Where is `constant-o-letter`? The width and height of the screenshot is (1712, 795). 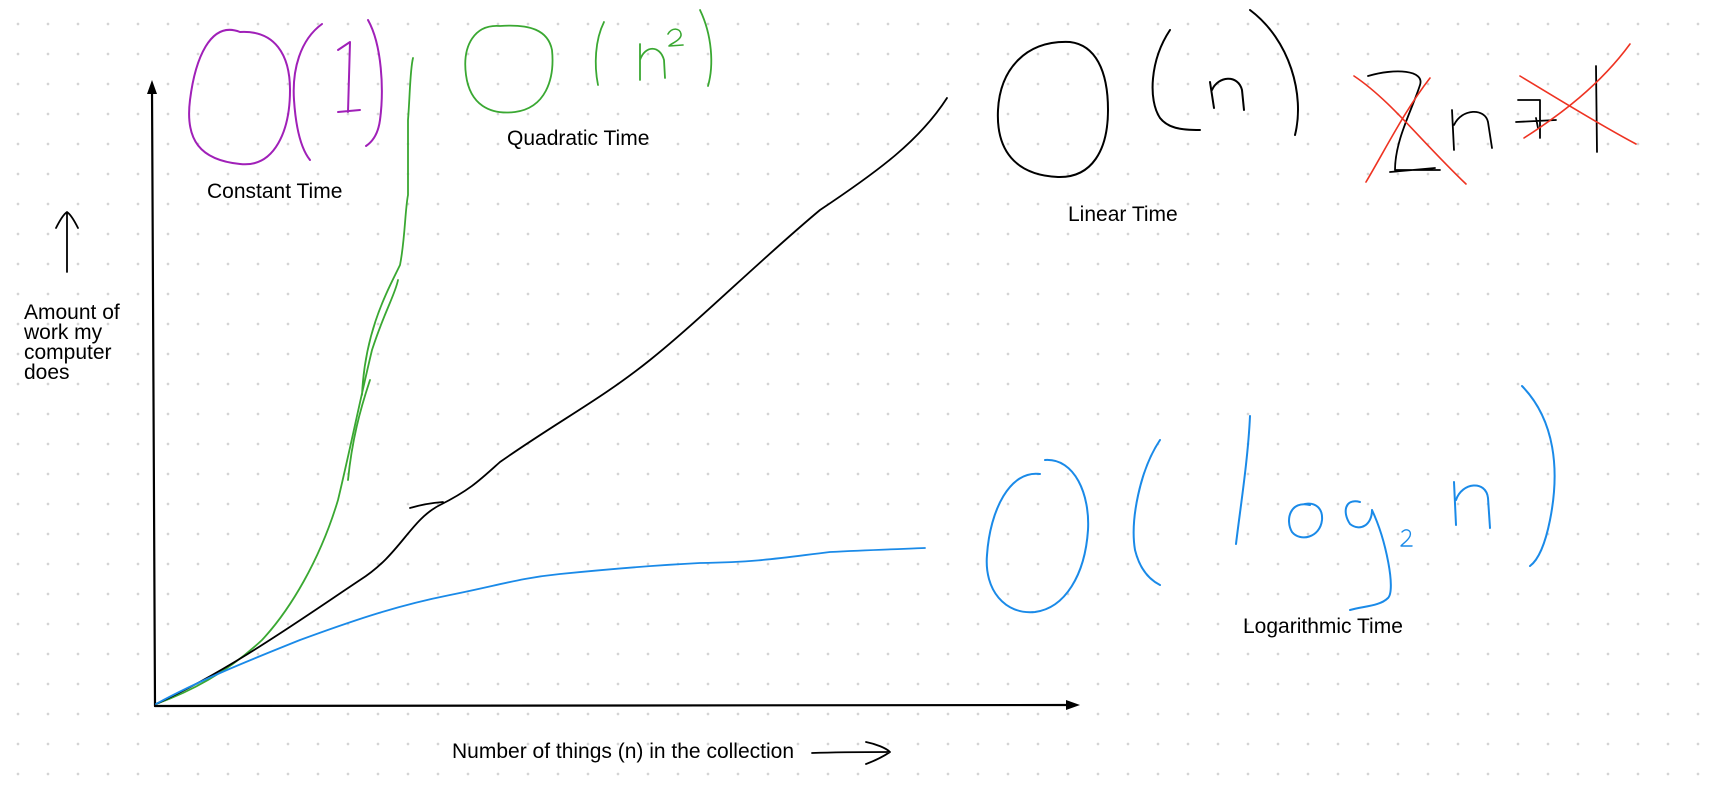
constant-o-letter is located at coordinates (239, 97).